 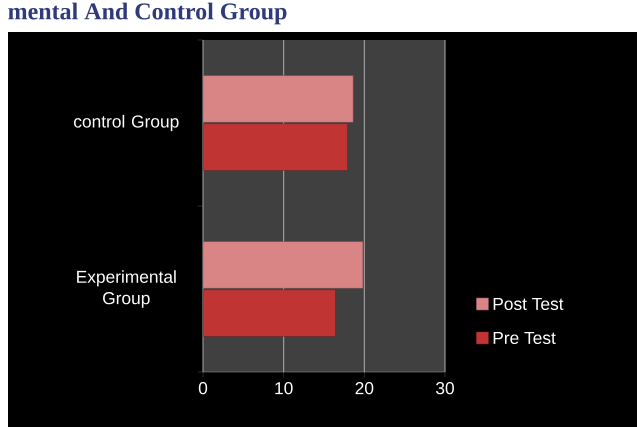 I want to click on y-tick-label: control Group, so click(x=126, y=123).